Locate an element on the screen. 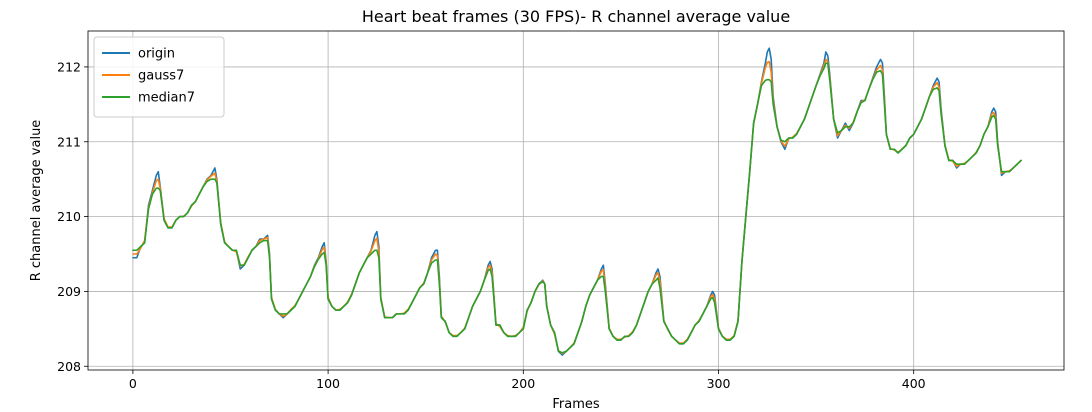 The height and width of the screenshot is (412, 1092). y-tick-label: 208 is located at coordinates (69, 366).